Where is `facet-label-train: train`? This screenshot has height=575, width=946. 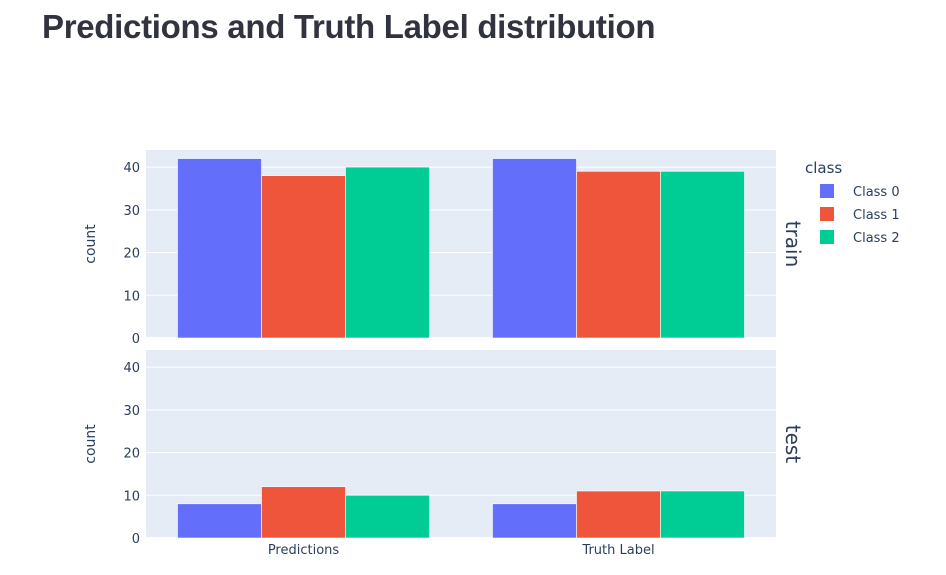
facet-label-train: train is located at coordinates (793, 244).